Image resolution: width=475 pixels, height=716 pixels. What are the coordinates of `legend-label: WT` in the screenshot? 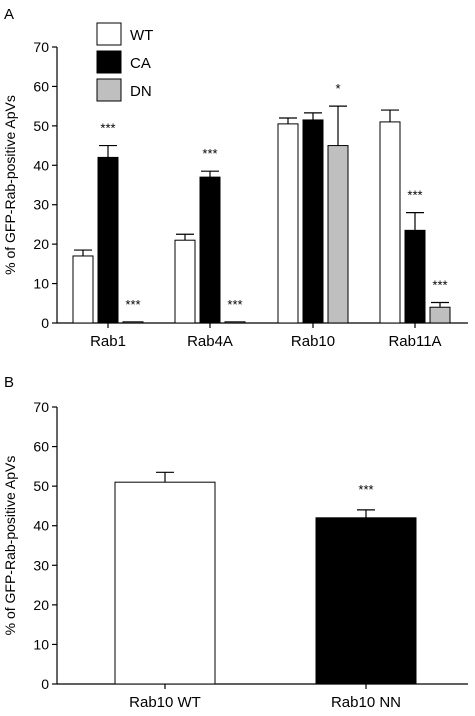 It's located at (141, 35).